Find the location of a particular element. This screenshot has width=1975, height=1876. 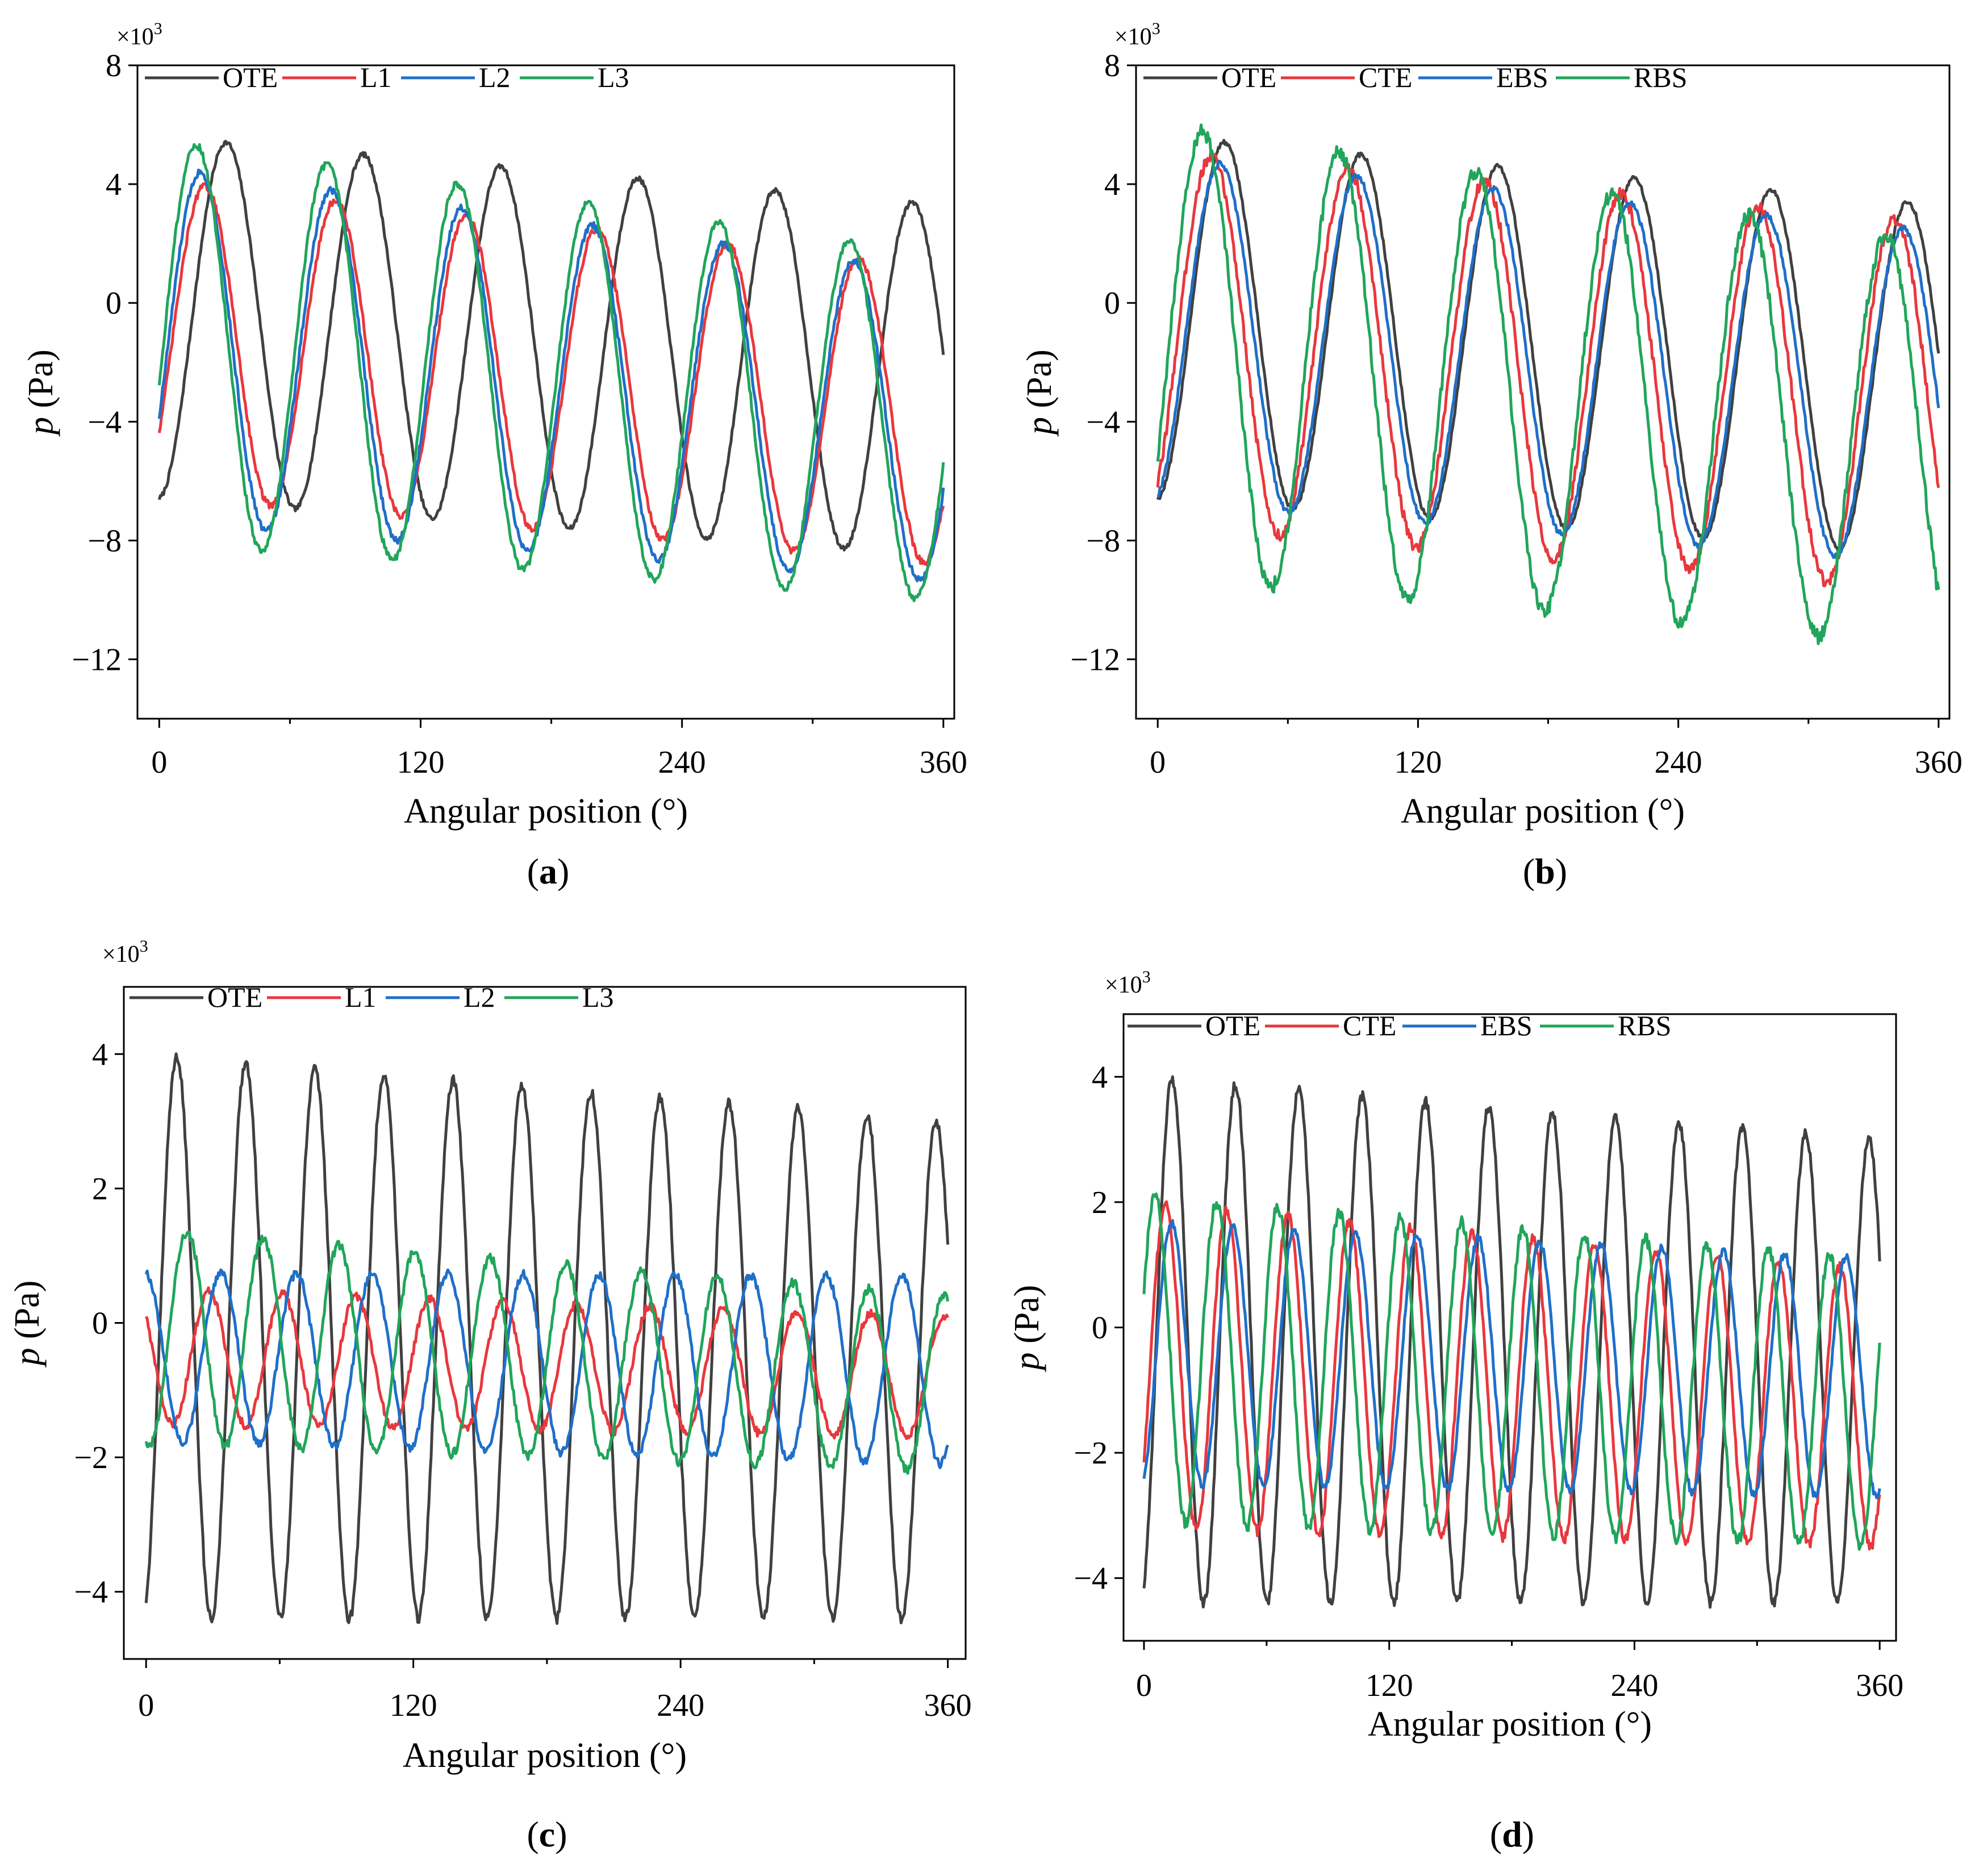

panel-label: (a) is located at coordinates (548, 871).